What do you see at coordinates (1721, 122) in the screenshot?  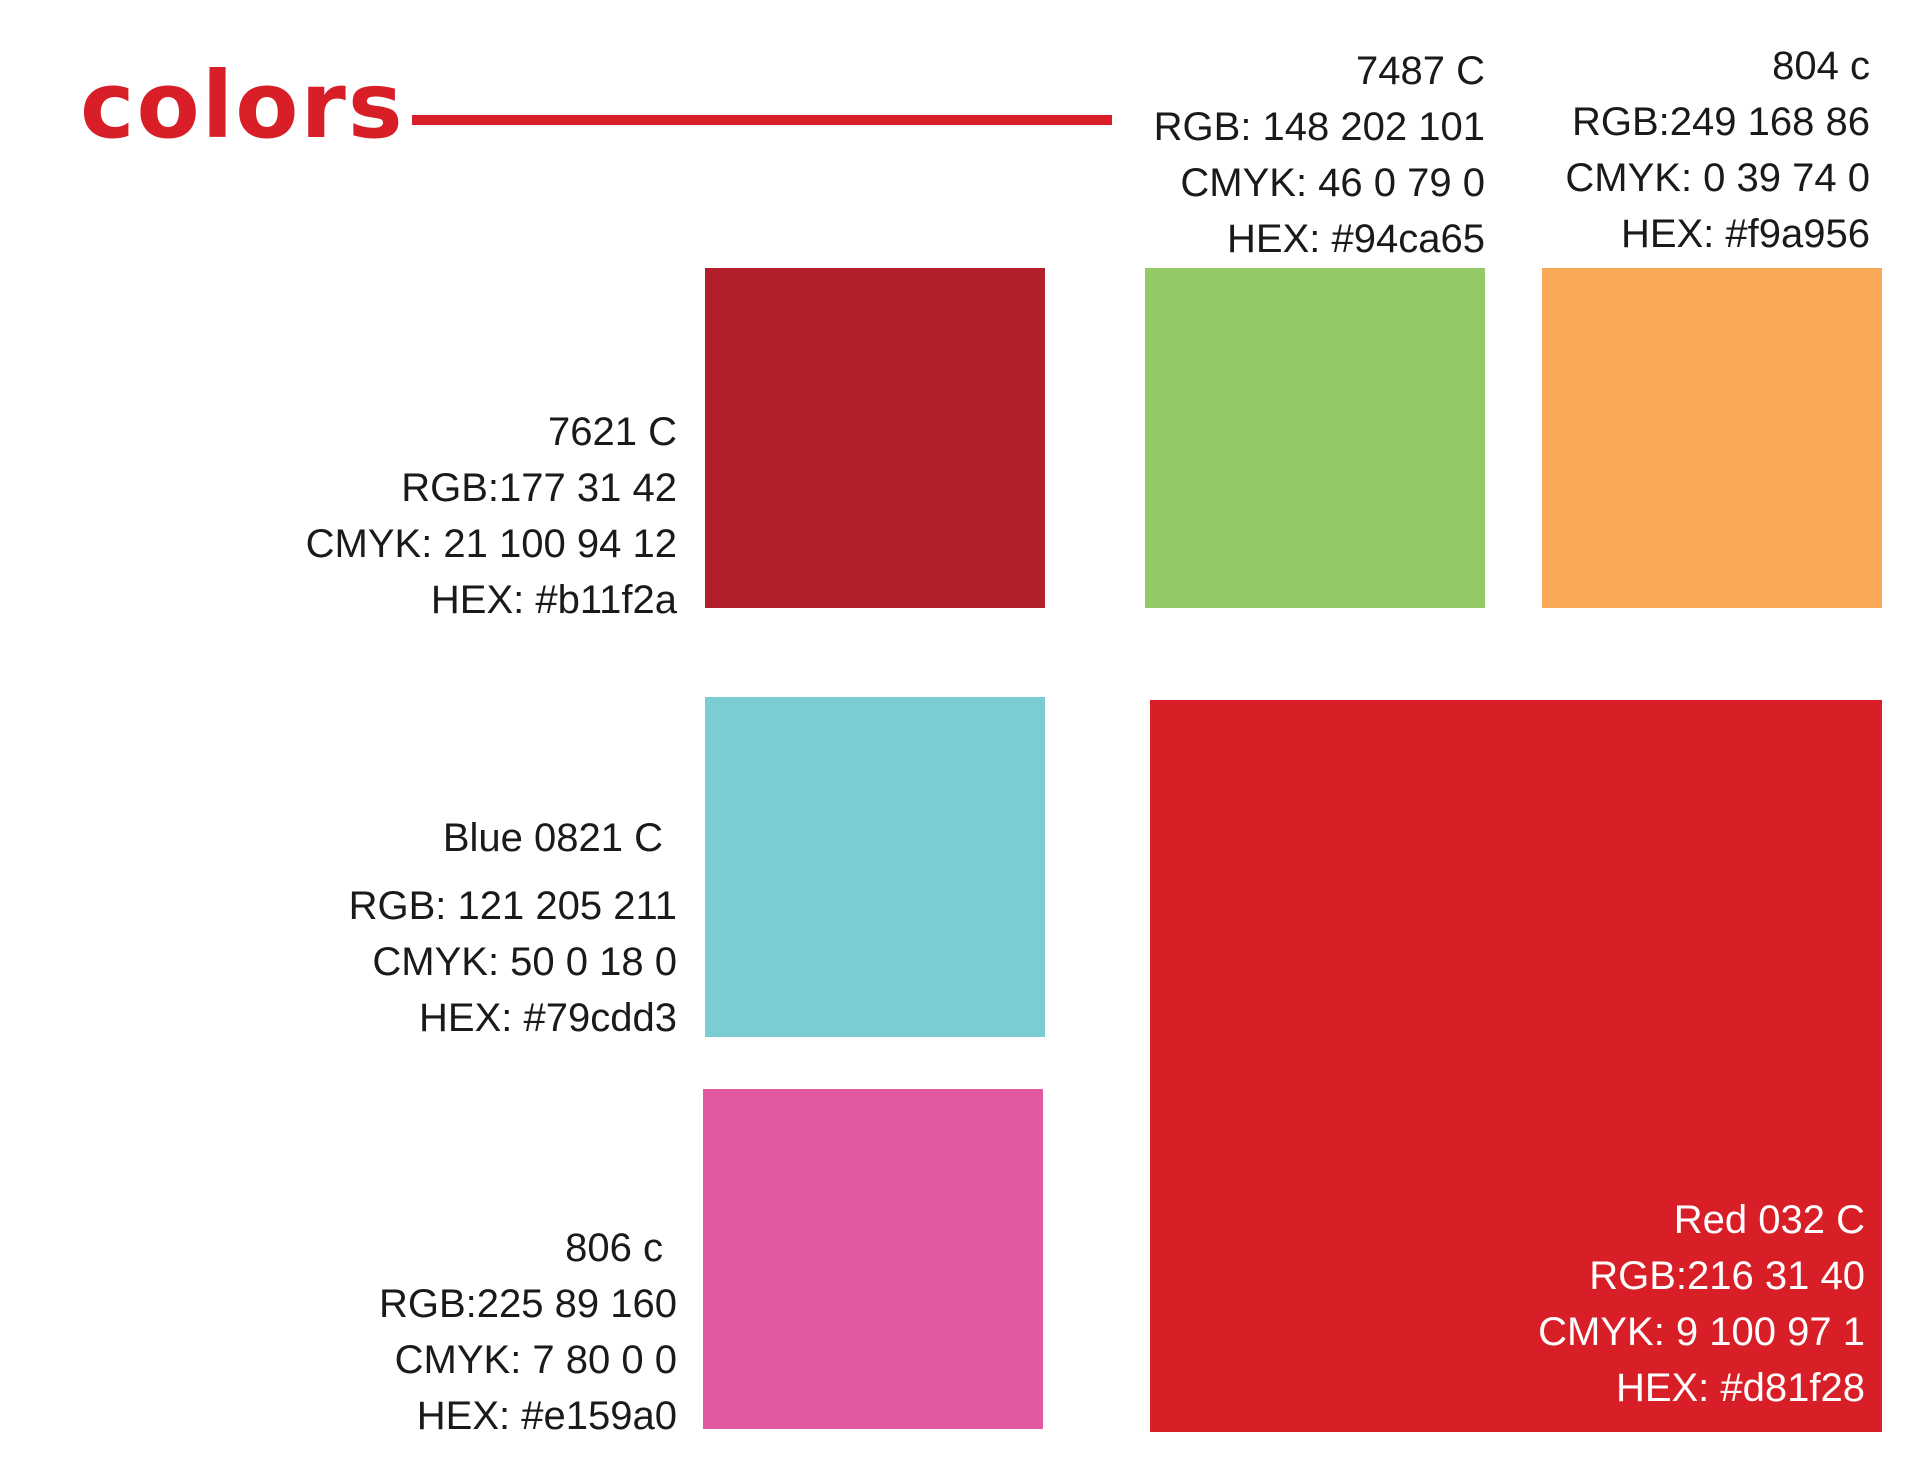 I see `color-rgb: RGB:249 168 86` at bounding box center [1721, 122].